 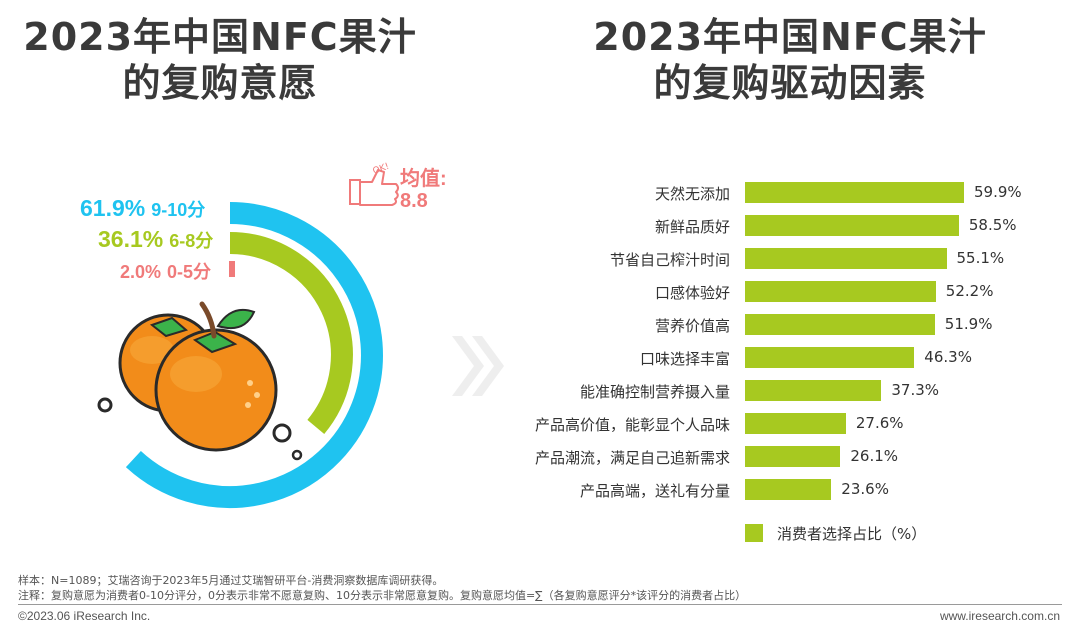 What do you see at coordinates (165, 271) in the screenshot?
I see `legend-0-5: 2.0% 0-5分` at bounding box center [165, 271].